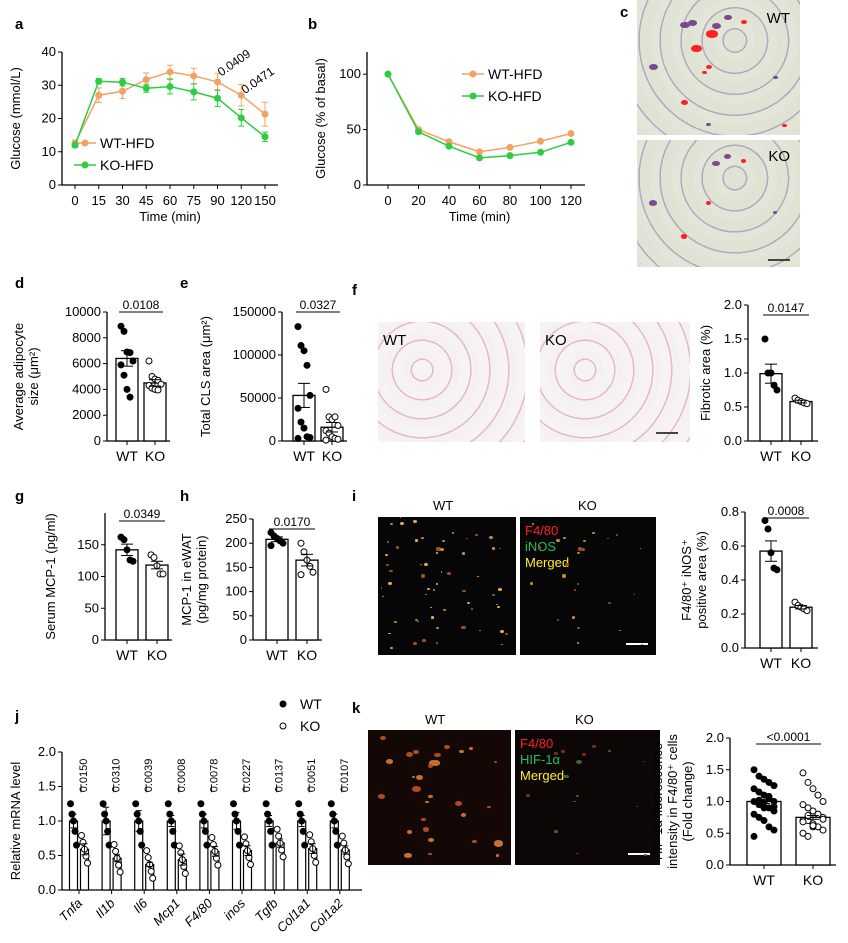 The height and width of the screenshot is (943, 848). Describe the element at coordinates (540, 759) in the screenshot. I see `legend-hif1a: HIF-1α` at that location.